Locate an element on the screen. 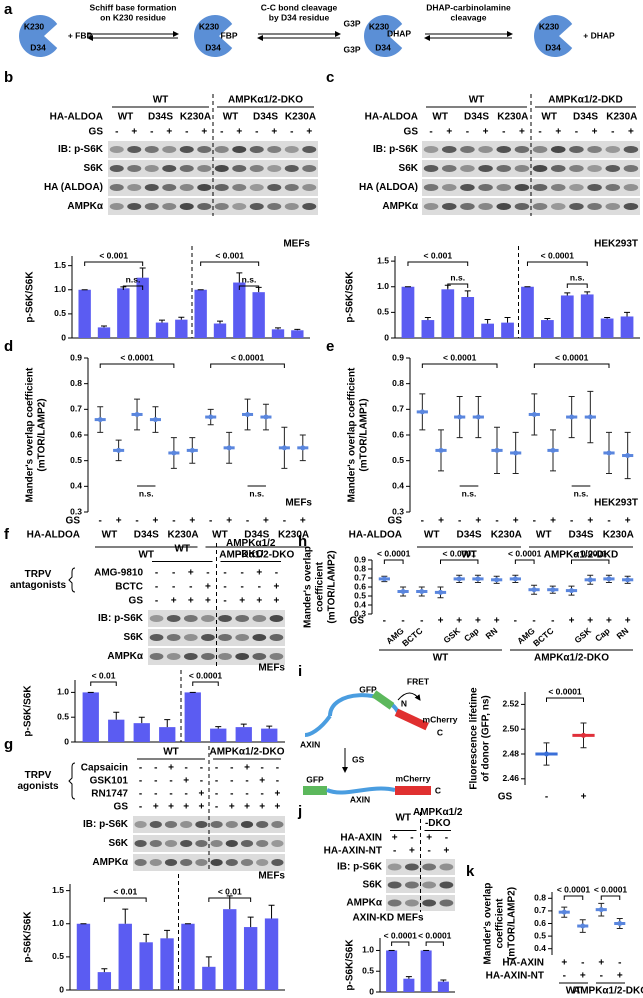 The height and width of the screenshot is (998, 643). row-cell: K230A is located at coordinates (512, 117).